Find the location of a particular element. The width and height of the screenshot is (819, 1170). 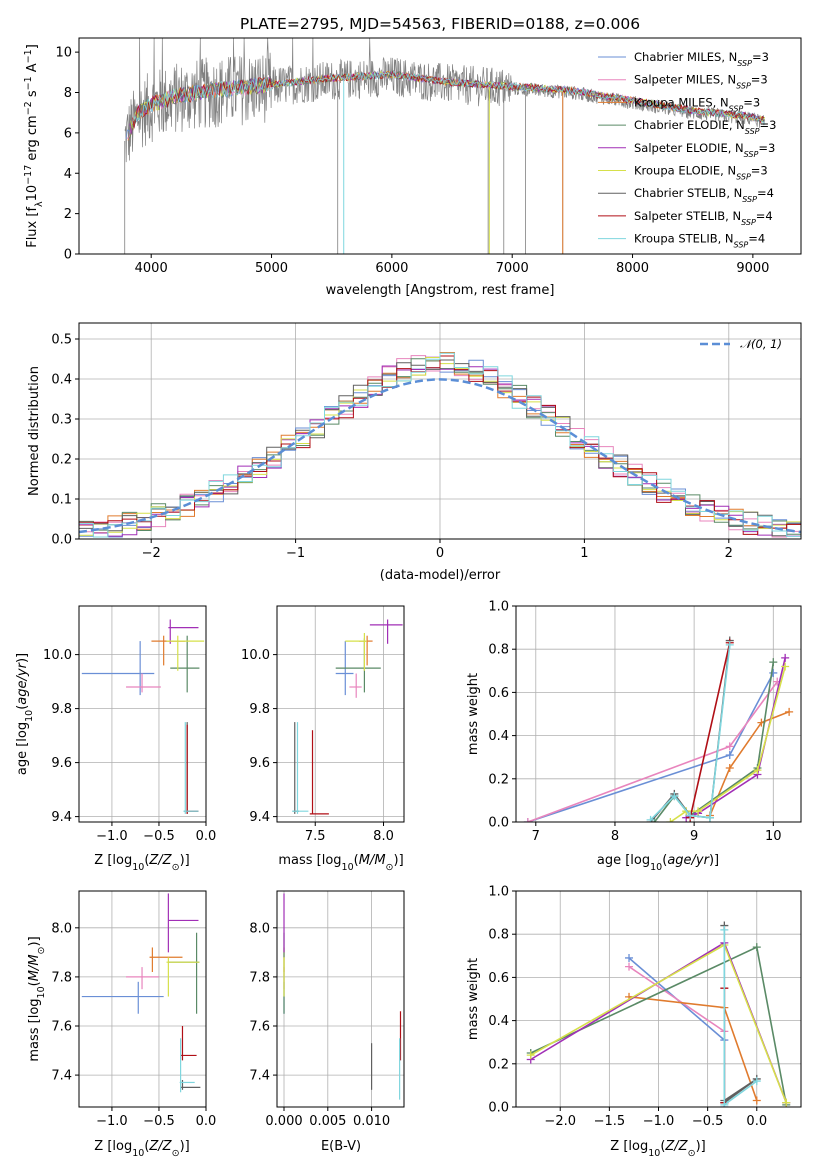

massweight_vs_Z-ytick-label: 0.6 is located at coordinates (498, 978).